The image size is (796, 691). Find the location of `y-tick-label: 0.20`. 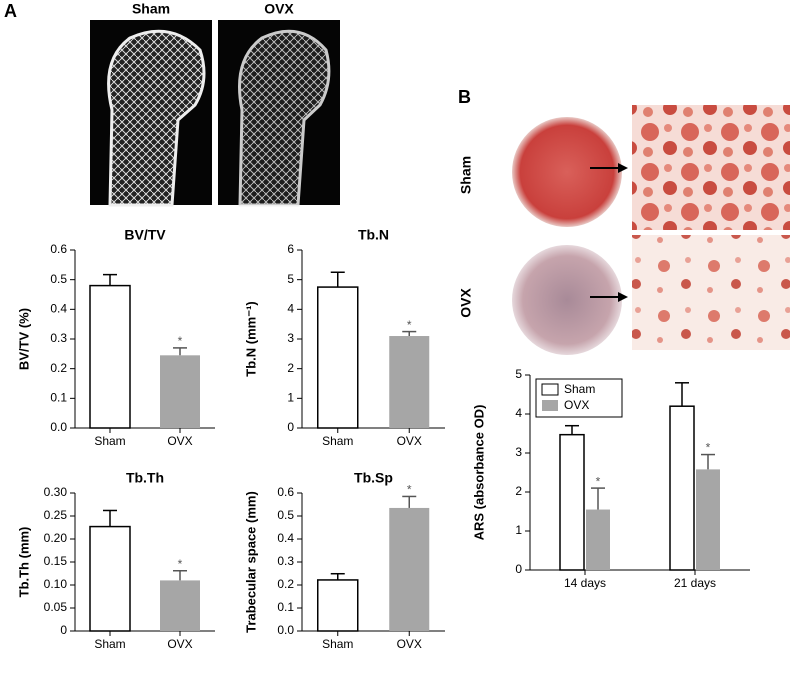

y-tick-label: 0.20 is located at coordinates (56, 538).